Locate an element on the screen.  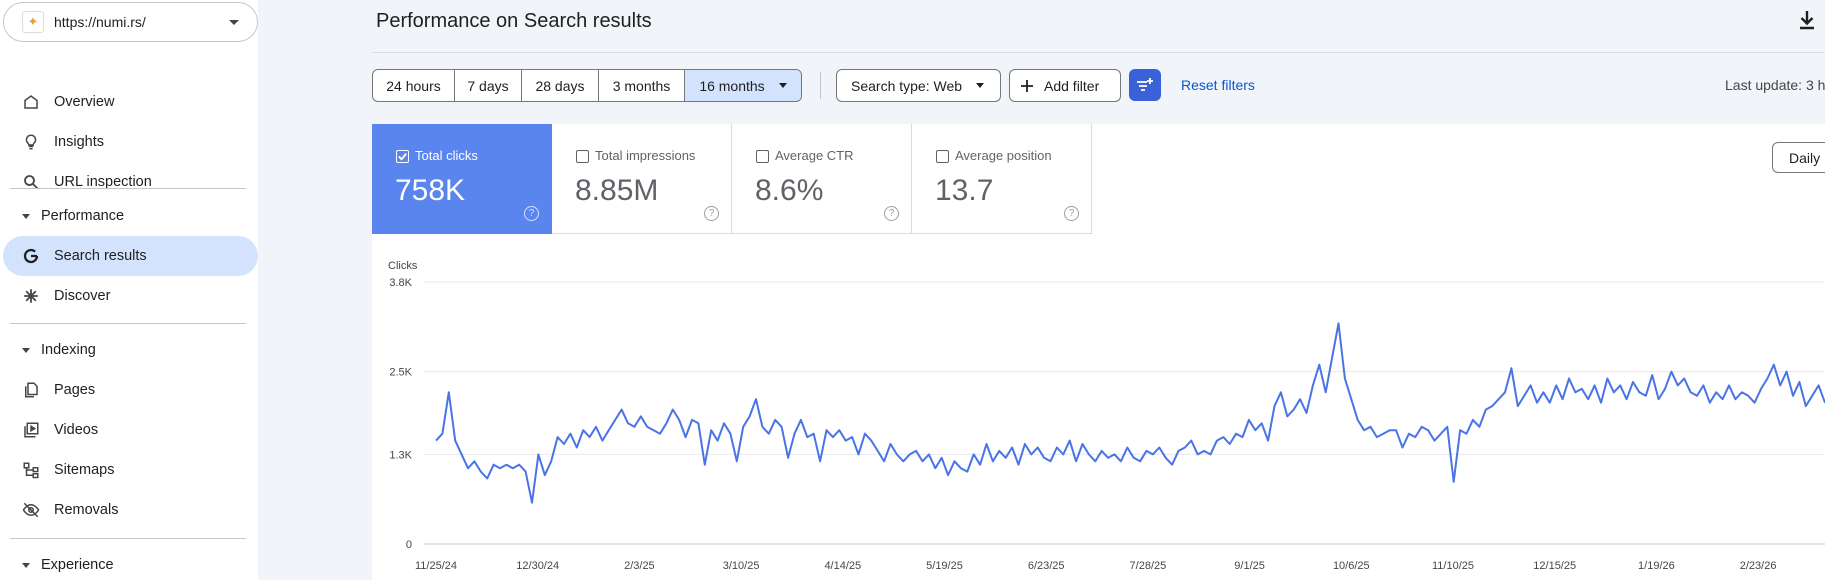
x-tick-label: 2/3/25 is located at coordinates (639, 566).